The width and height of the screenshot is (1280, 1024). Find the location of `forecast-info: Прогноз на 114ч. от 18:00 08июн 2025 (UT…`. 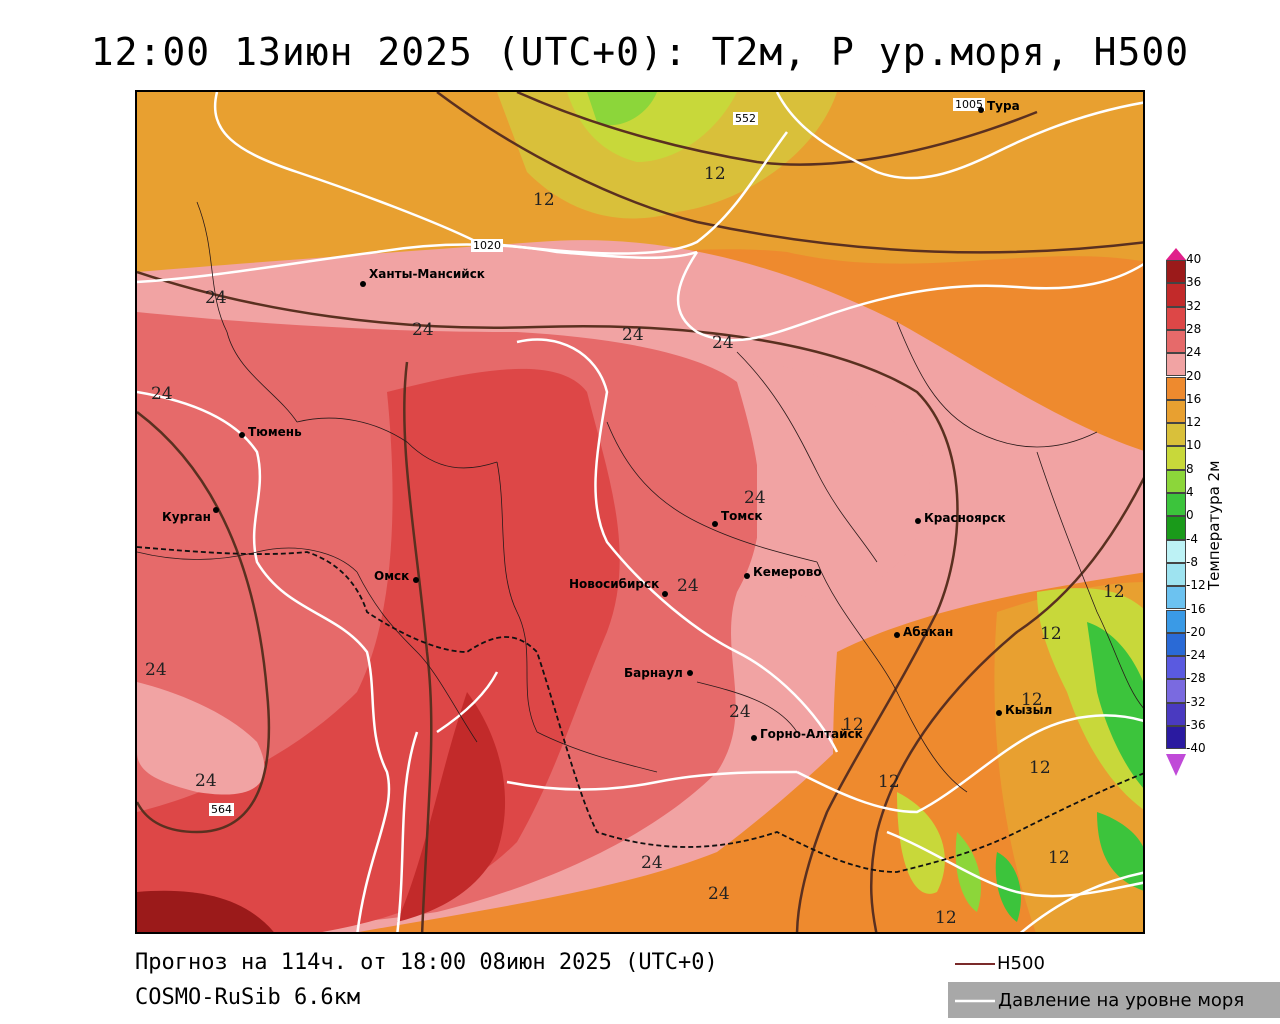

forecast-info: Прогноз на 114ч. от 18:00 08июн 2025 (UT… is located at coordinates (426, 962).